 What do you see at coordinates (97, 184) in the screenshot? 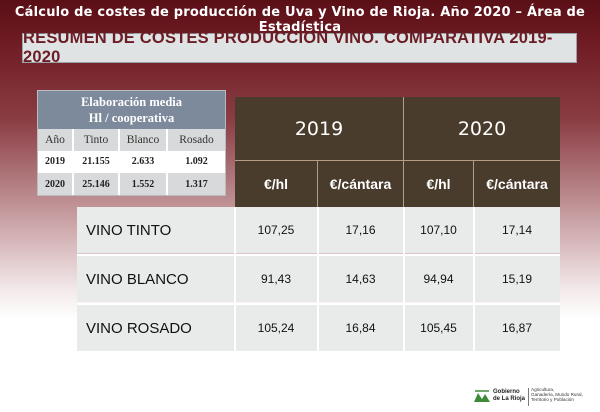
I see `table-cell: 25.146` at bounding box center [97, 184].